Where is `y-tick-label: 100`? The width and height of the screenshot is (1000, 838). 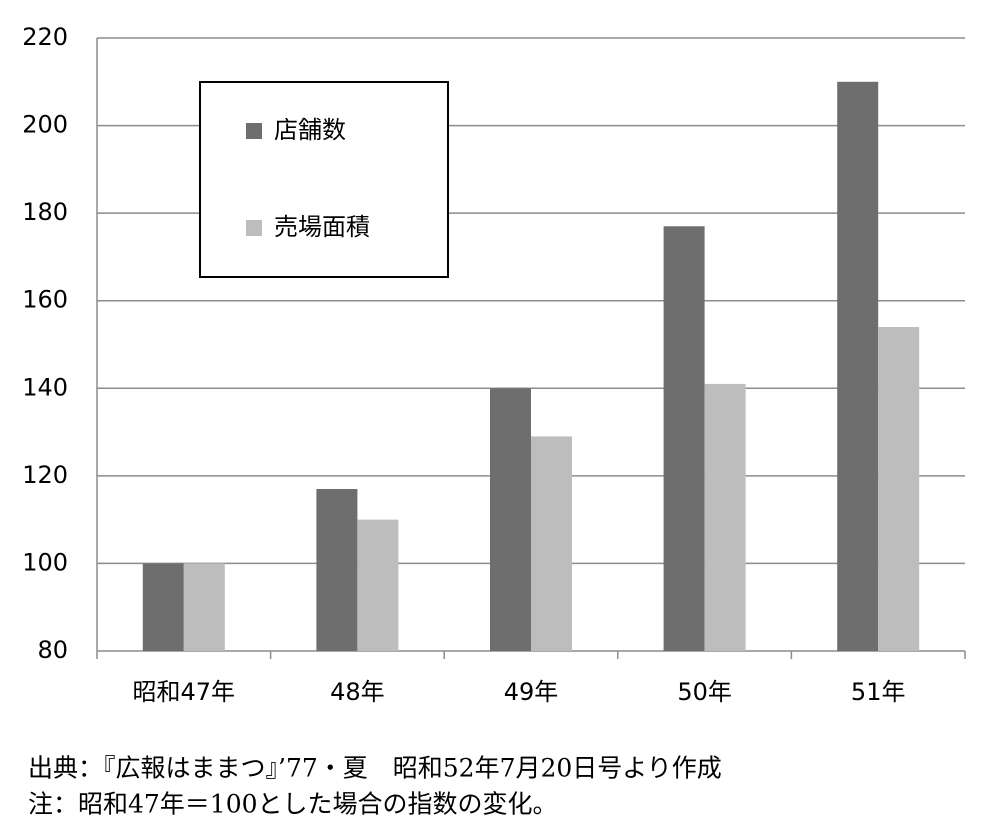 y-tick-label: 100 is located at coordinates (45, 562).